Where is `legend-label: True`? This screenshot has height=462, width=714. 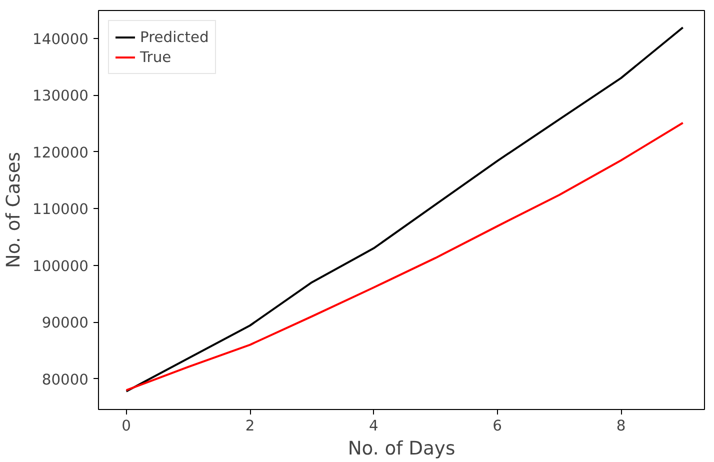
legend-label: True is located at coordinates (156, 57).